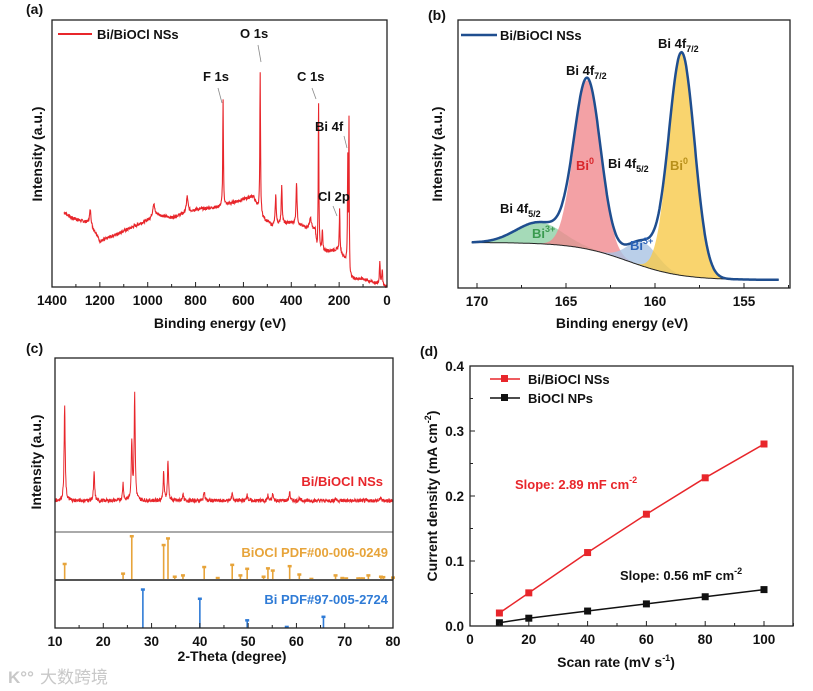 The height and width of the screenshot is (691, 813). Describe the element at coordinates (504, 397) in the screenshot. I see `legend-marker-black` at that location.